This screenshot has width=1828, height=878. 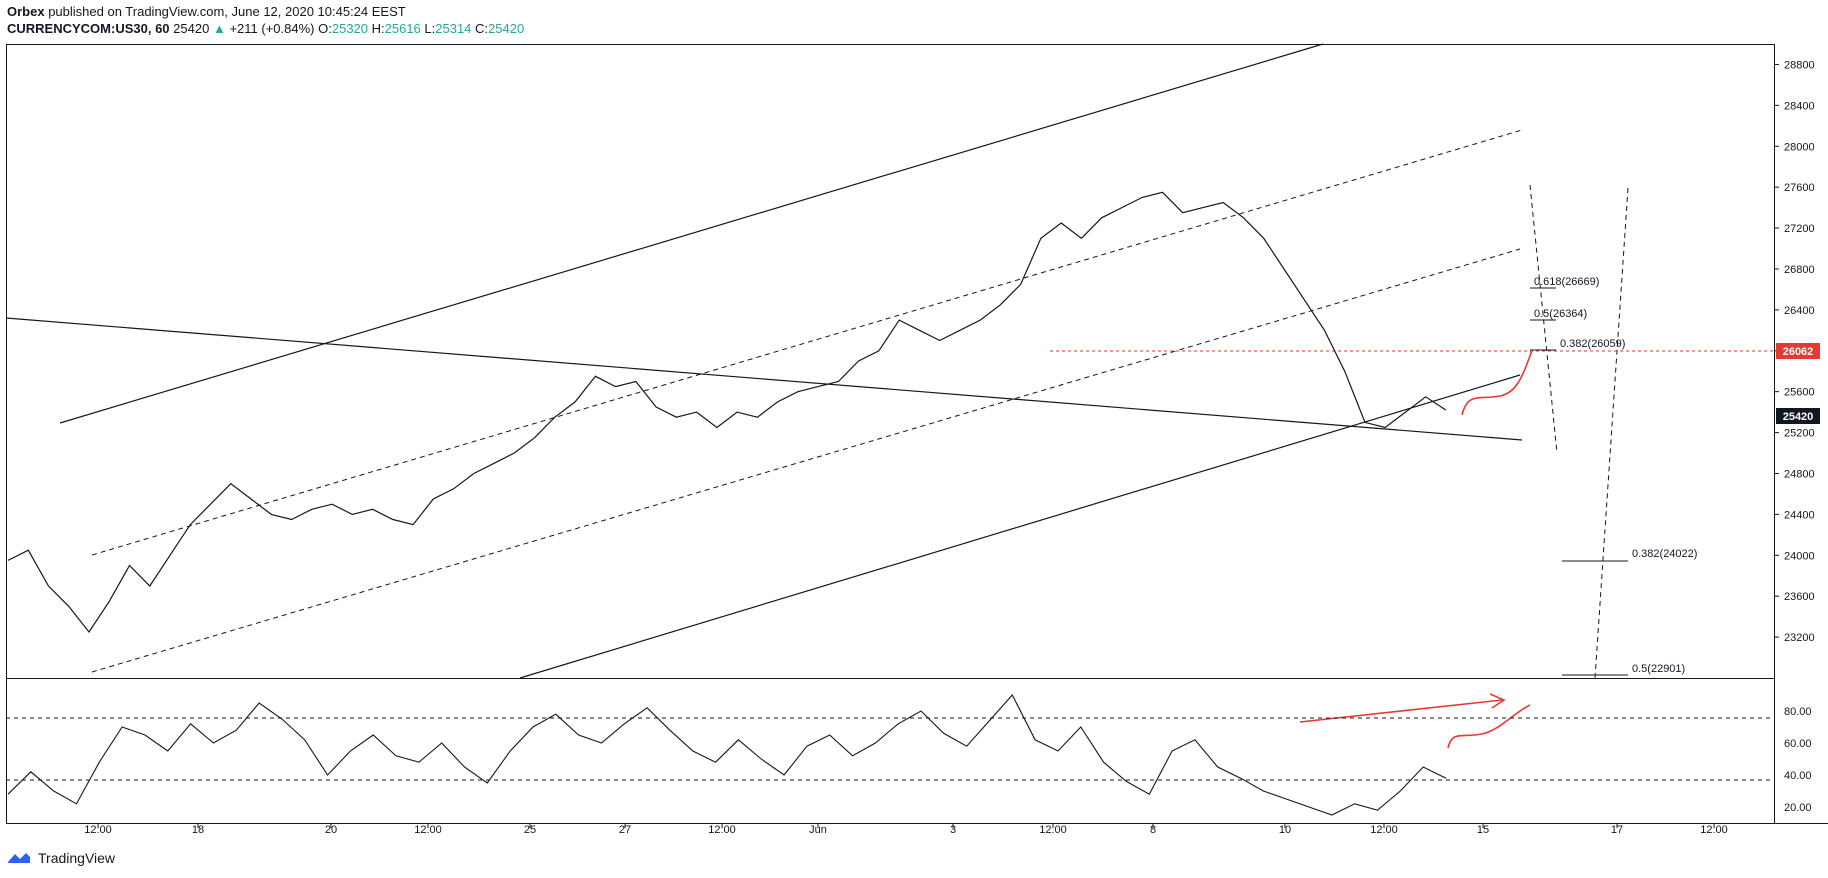 I want to click on price-tick-label: 25200, so click(x=1799, y=434).